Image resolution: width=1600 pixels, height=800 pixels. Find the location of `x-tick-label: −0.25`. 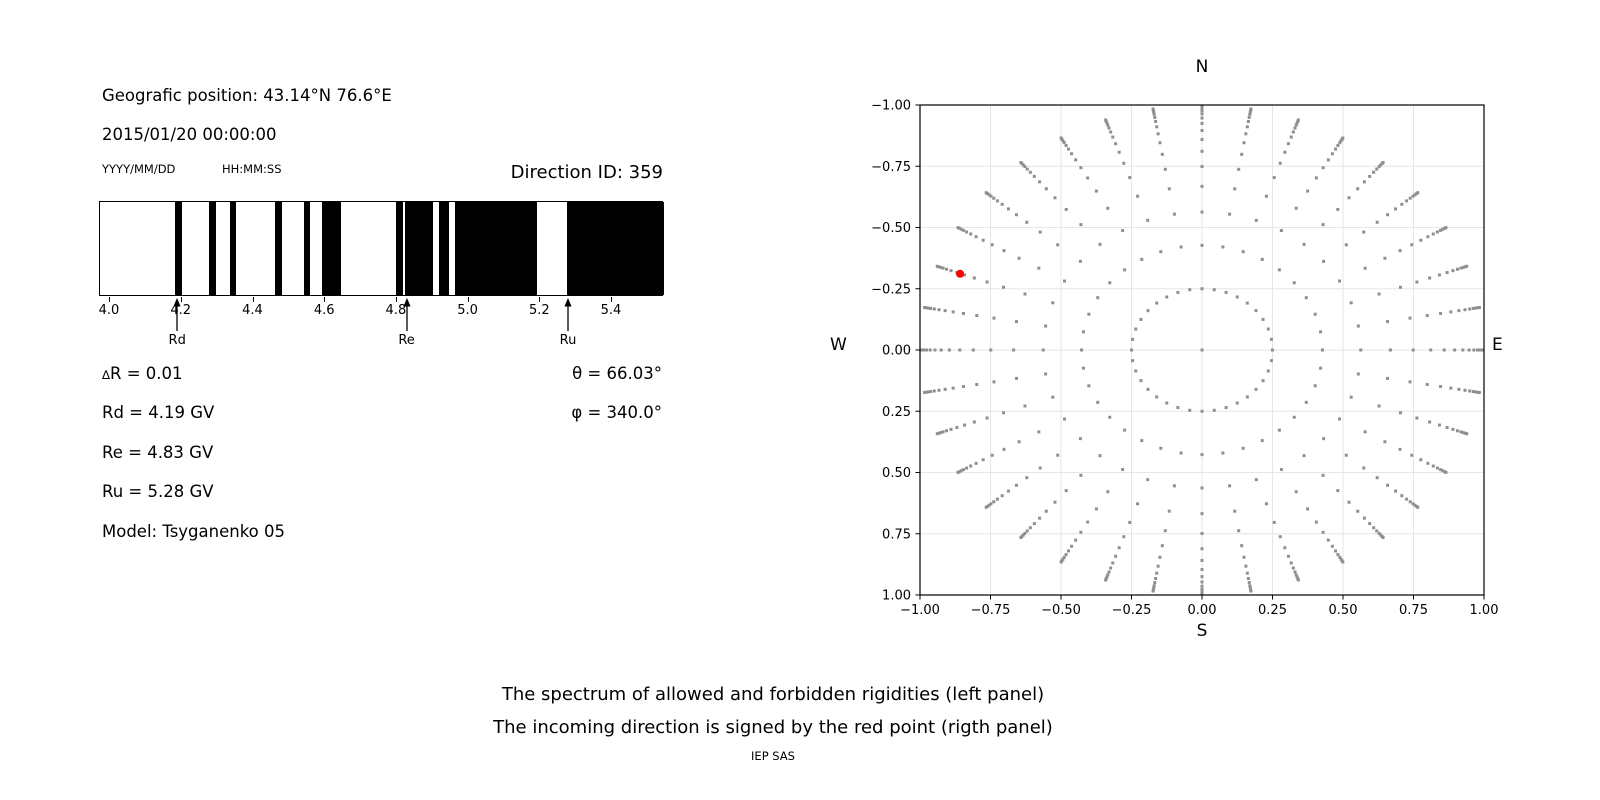

x-tick-label: −0.25 is located at coordinates (1132, 610).